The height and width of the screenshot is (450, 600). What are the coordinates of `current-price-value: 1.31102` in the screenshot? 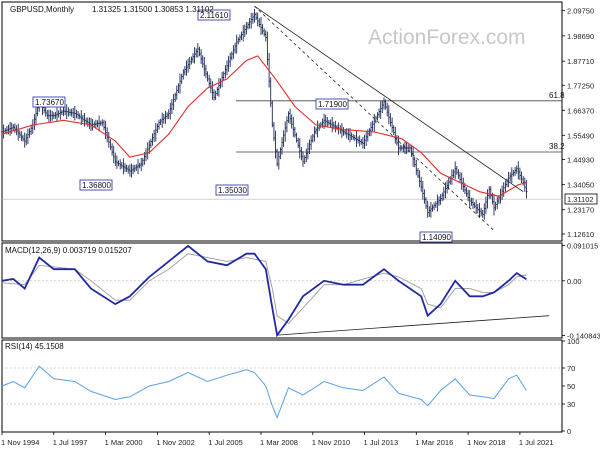 It's located at (580, 199).